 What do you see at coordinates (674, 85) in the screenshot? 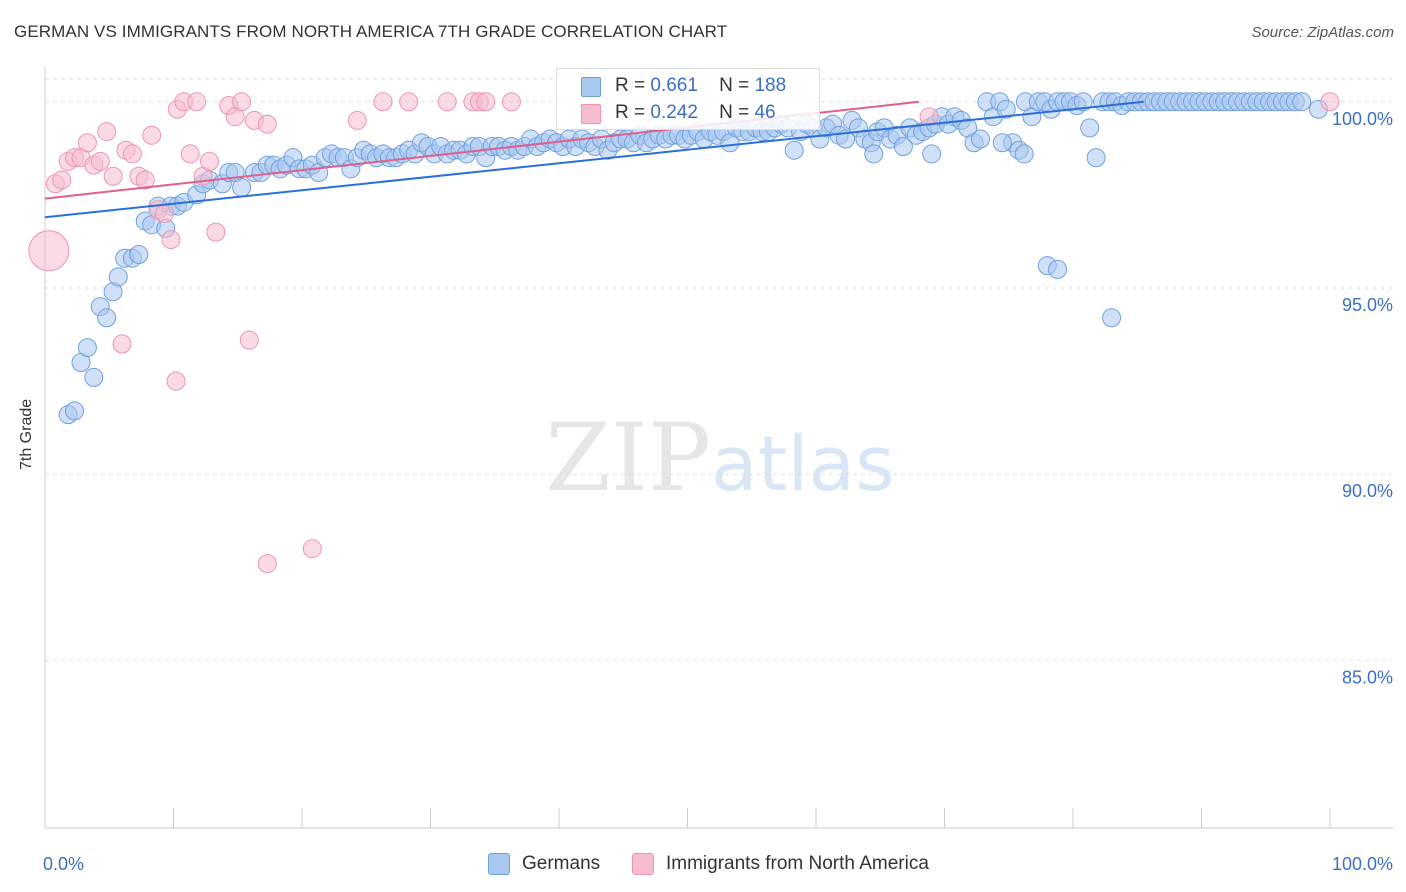
I see `legend-r-value: 0.661` at bounding box center [674, 85].